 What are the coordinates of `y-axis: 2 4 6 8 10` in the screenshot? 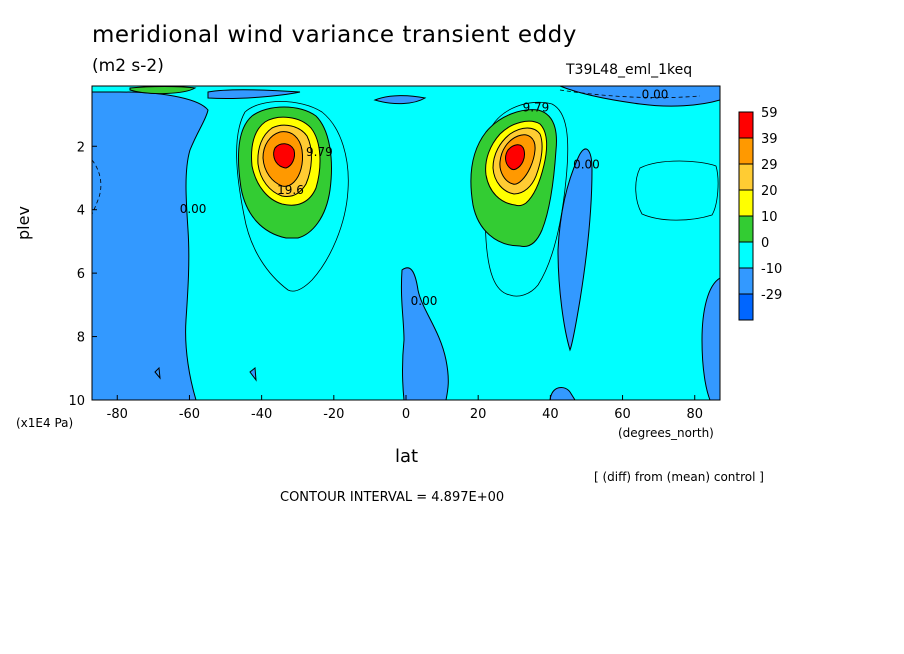 It's located at (82, 274).